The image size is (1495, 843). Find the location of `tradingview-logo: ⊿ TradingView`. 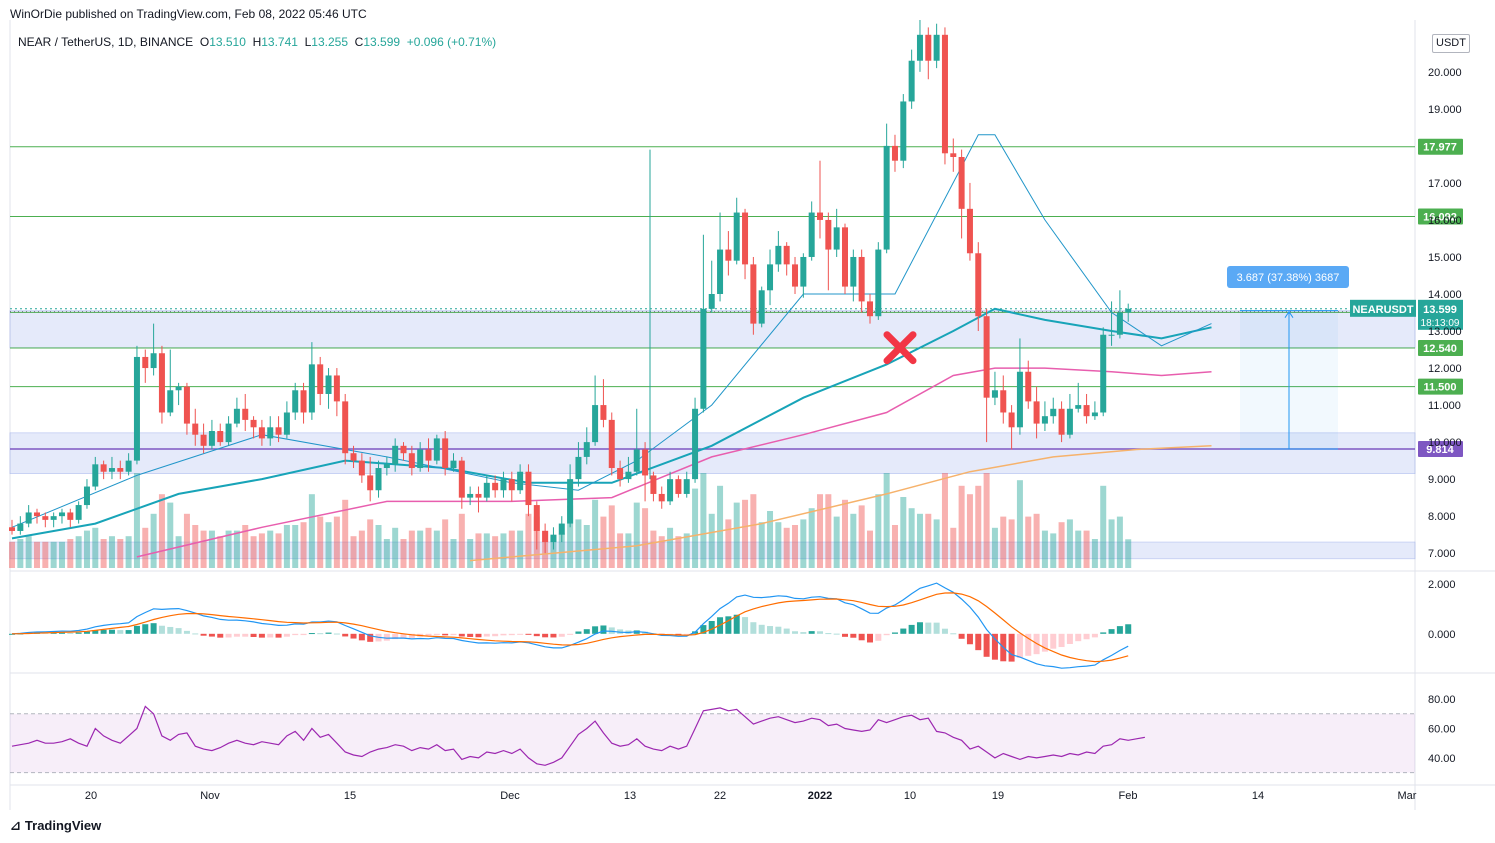

tradingview-logo: ⊿ TradingView is located at coordinates (55, 826).